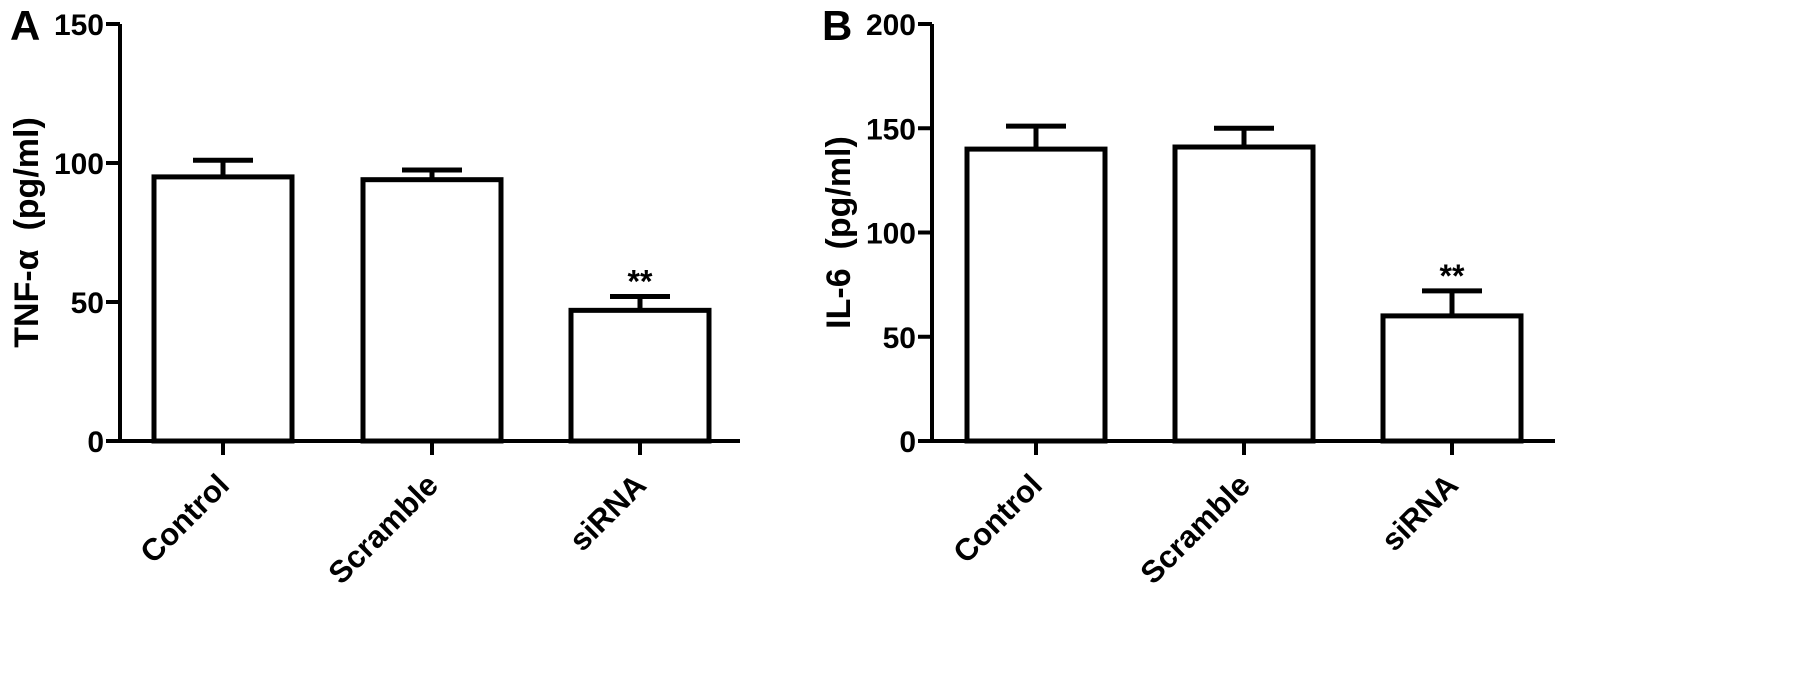  I want to click on y-axis-title: TNF-α (pg/ml), so click(27, 232).